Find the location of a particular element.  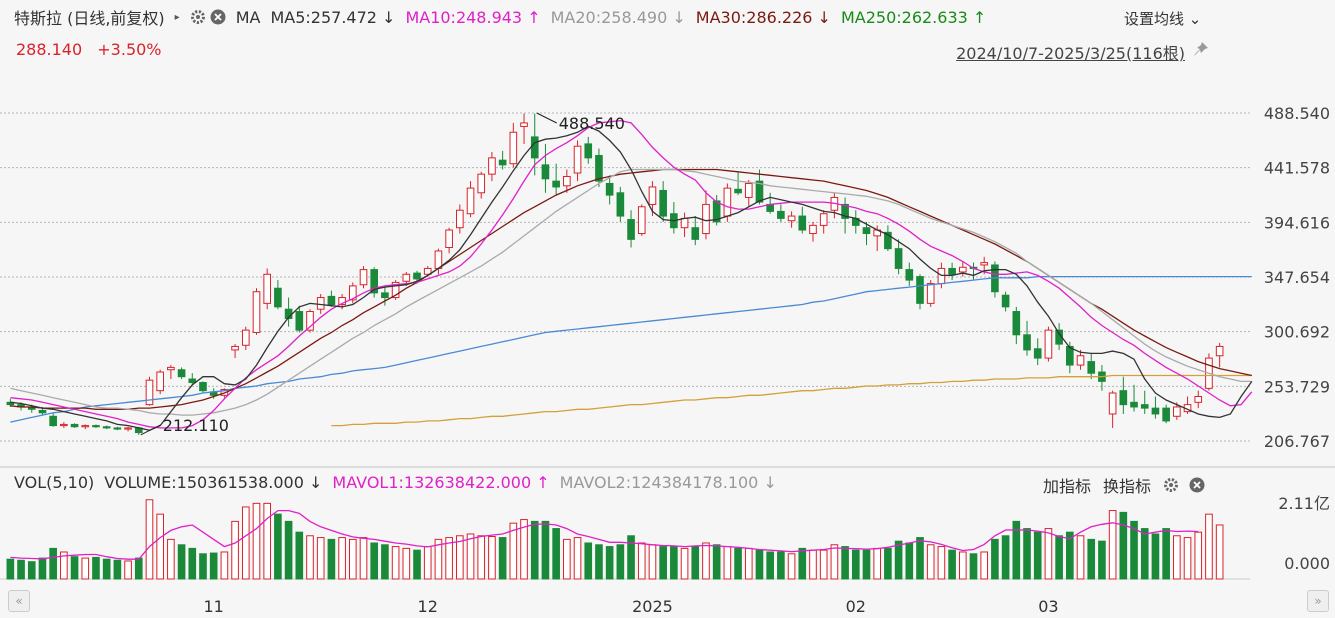

ma-item-2: MA20:258.490 ↓ is located at coordinates (618, 17).